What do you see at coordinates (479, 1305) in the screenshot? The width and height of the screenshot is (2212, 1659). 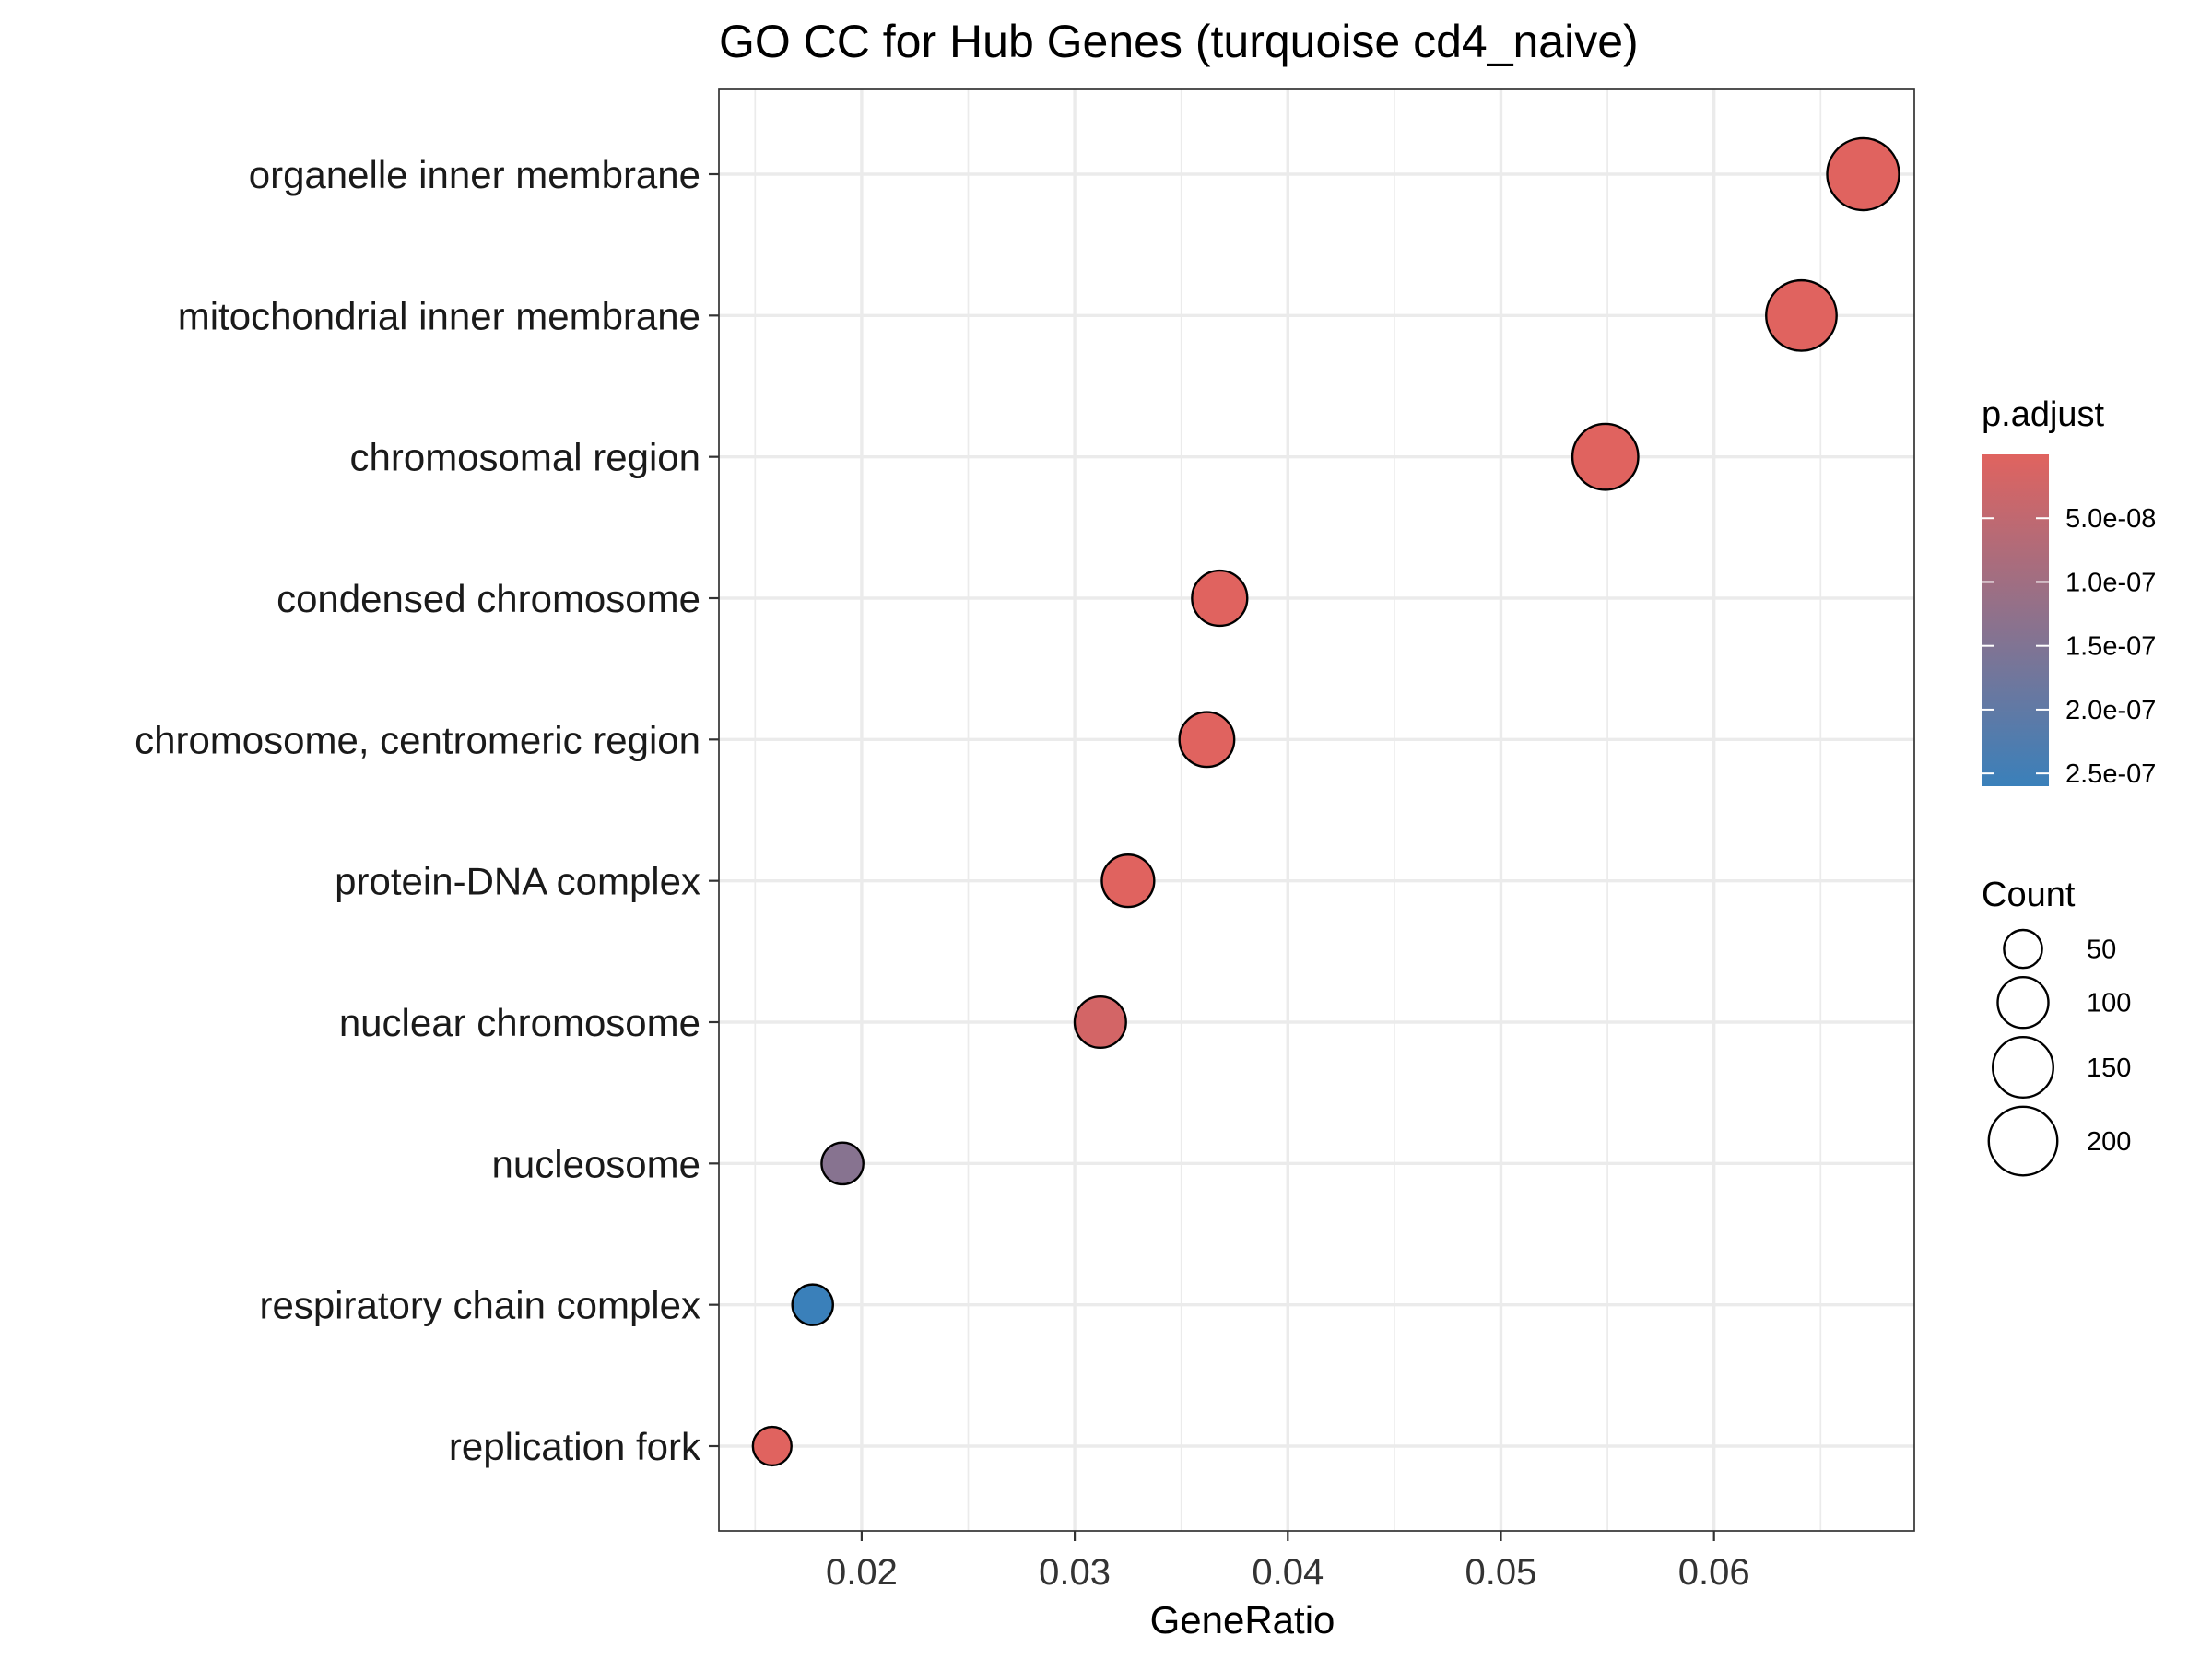 I see `y-category-label: respiratory chain complex` at bounding box center [479, 1305].